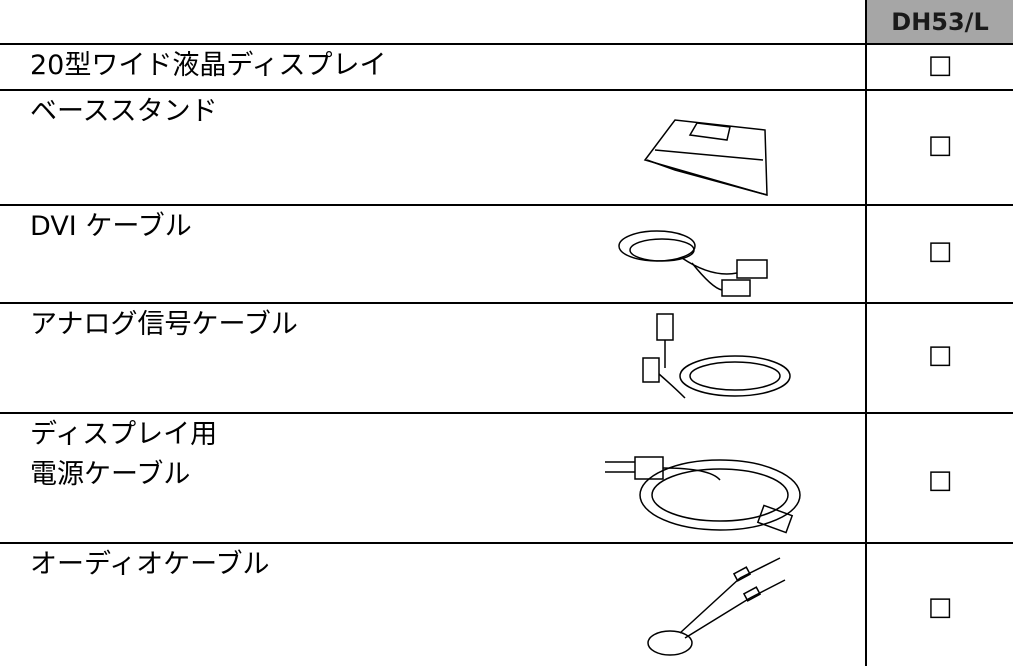 This screenshot has width=1033, height=666. What do you see at coordinates (164, 324) in the screenshot?
I see `item-label: アナログ信号ケーブル` at bounding box center [164, 324].